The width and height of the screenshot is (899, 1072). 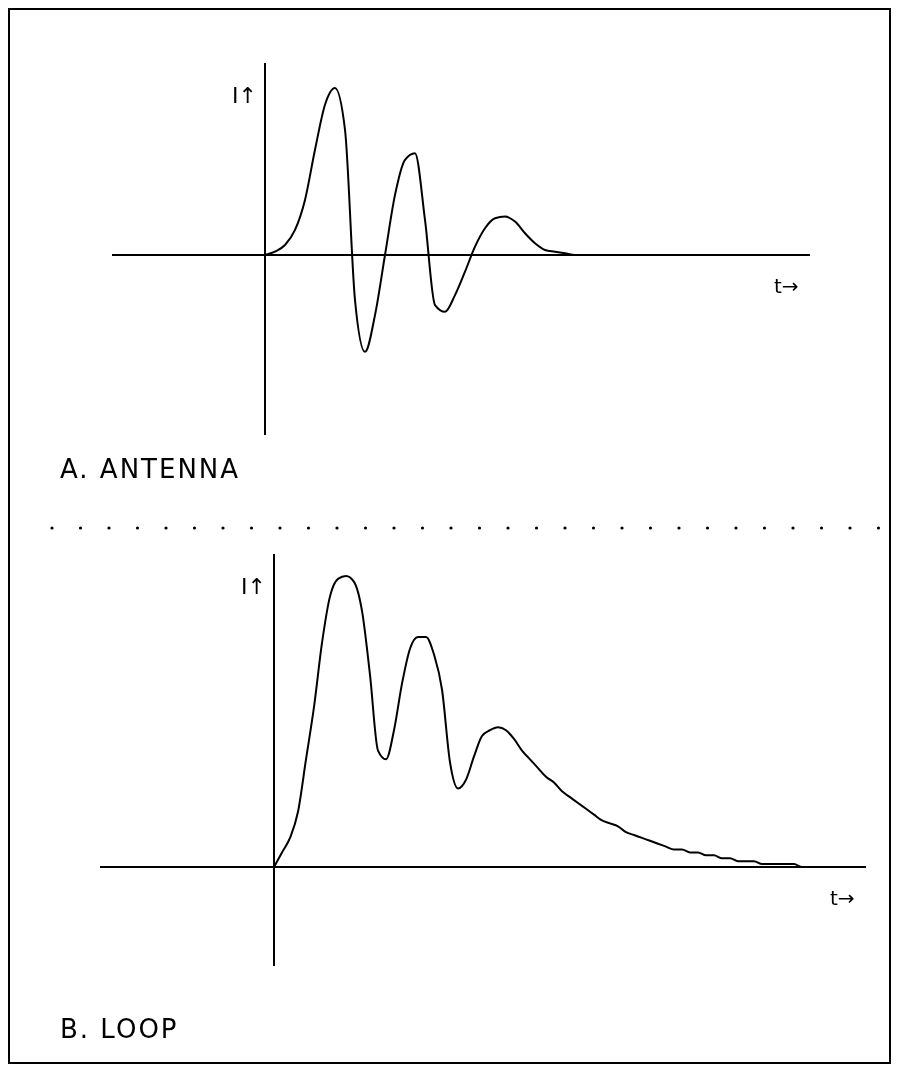 What do you see at coordinates (119, 1029) in the screenshot?
I see `text: B. LOOP` at bounding box center [119, 1029].